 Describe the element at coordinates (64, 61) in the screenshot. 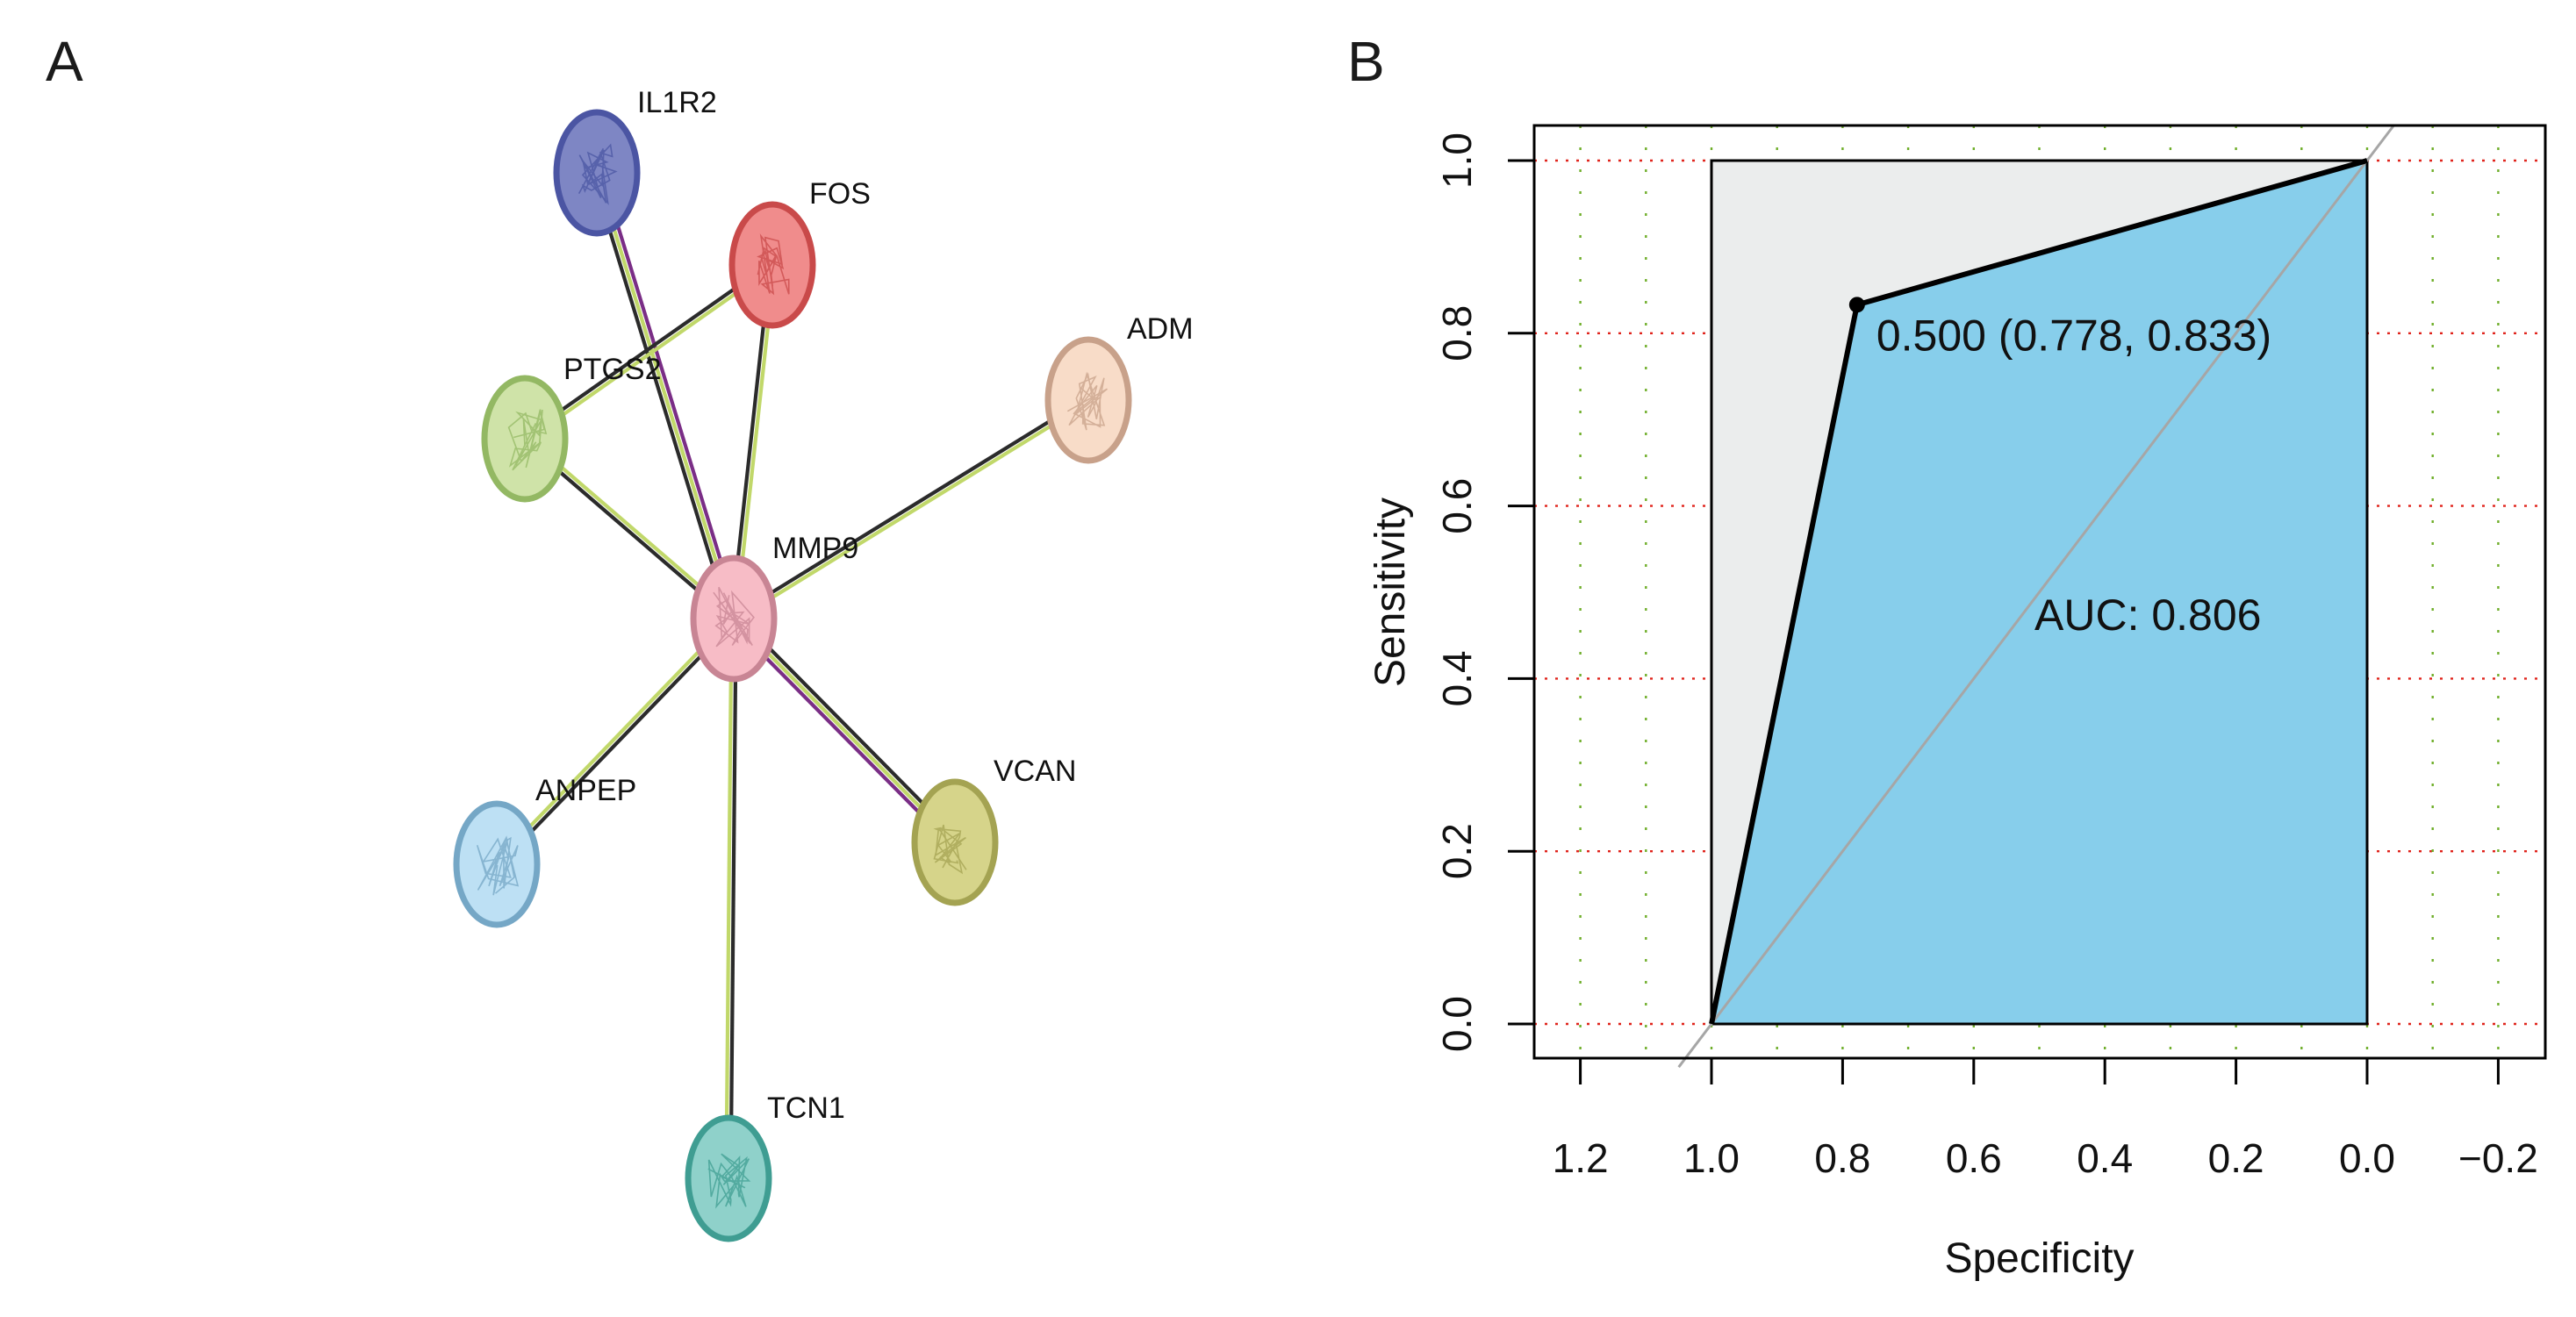

I see `panel-a-letter: A` at that location.